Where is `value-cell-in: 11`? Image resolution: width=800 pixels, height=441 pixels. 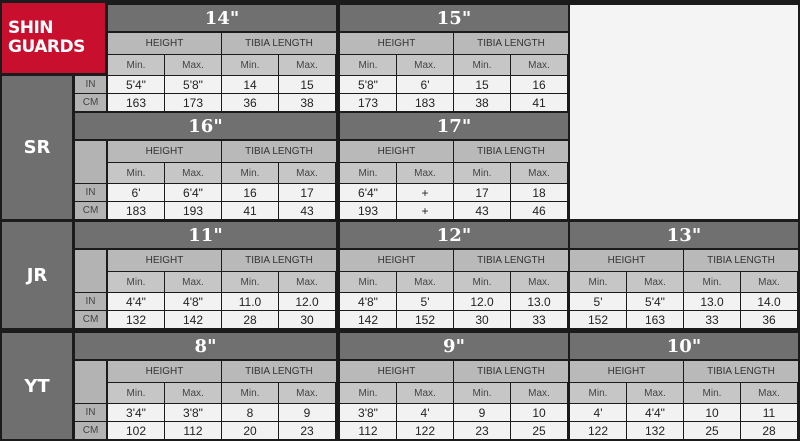 value-cell-in: 11 is located at coordinates (769, 412).